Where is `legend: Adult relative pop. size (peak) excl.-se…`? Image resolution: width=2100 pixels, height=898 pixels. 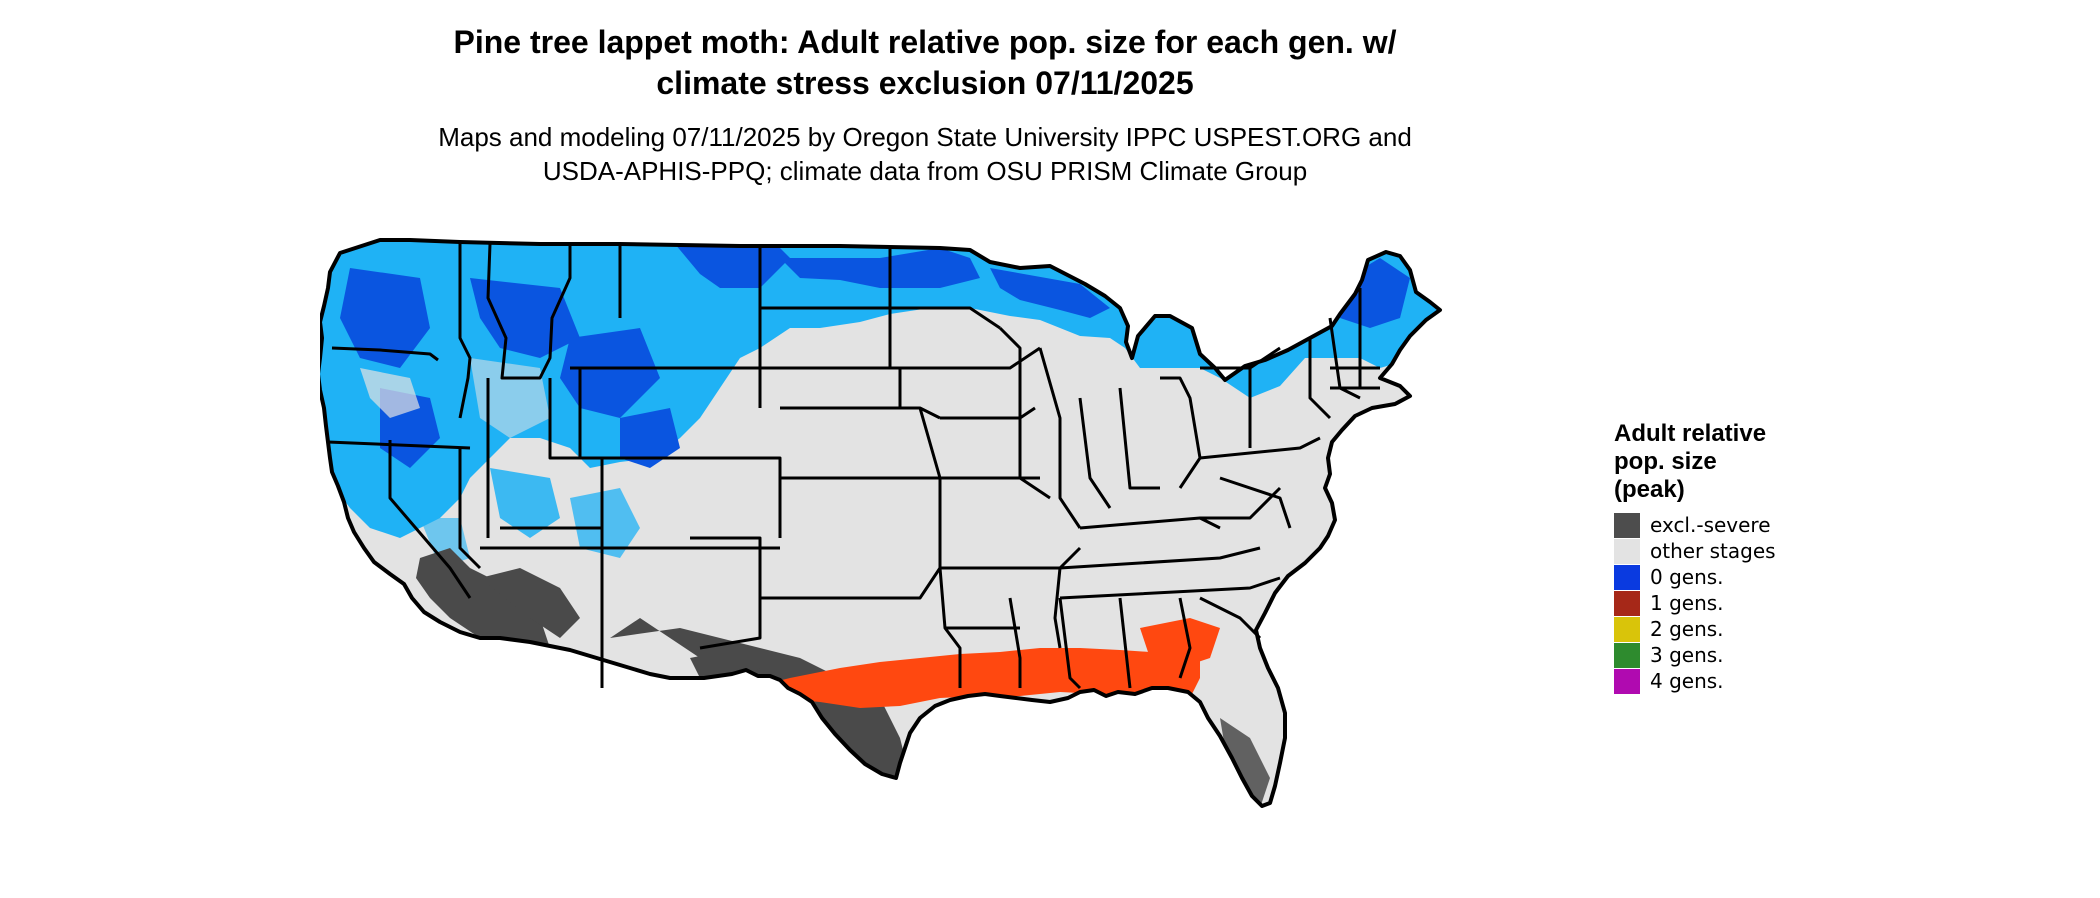 legend: Adult relative pop. size (peak) excl.-se… is located at coordinates (1764, 557).